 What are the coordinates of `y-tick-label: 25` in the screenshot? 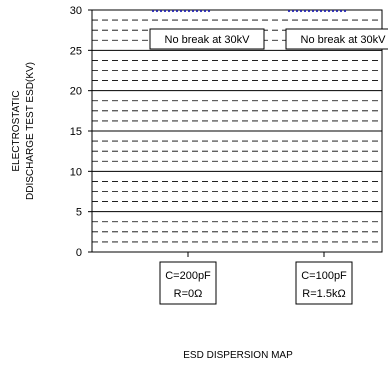 It's located at (76, 51).